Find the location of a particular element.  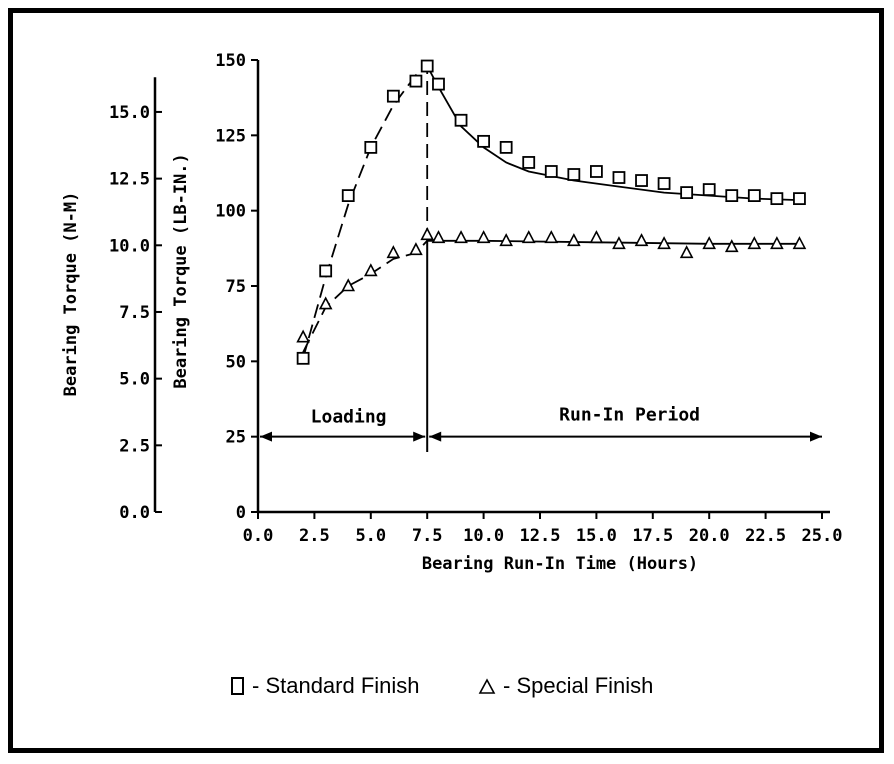

runin-arrowhead-left is located at coordinates (435, 436).